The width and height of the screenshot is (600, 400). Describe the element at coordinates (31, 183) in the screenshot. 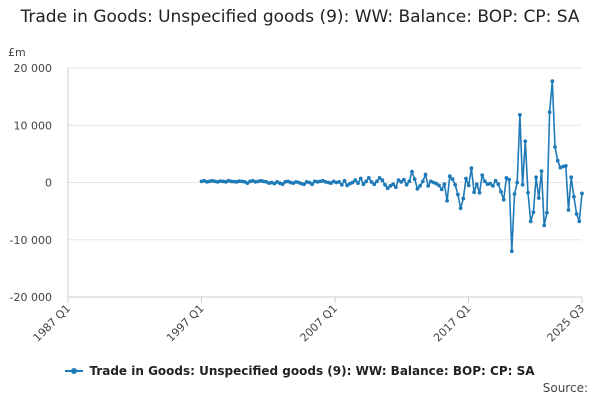

I see `y-axis-ticks: -20 000 -10 000 0 10 000 20 000` at that location.